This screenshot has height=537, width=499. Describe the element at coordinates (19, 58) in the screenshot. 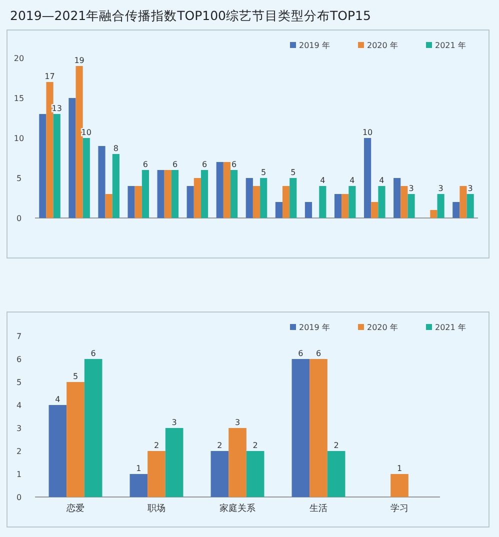

I see `y-tick-label: 20` at that location.